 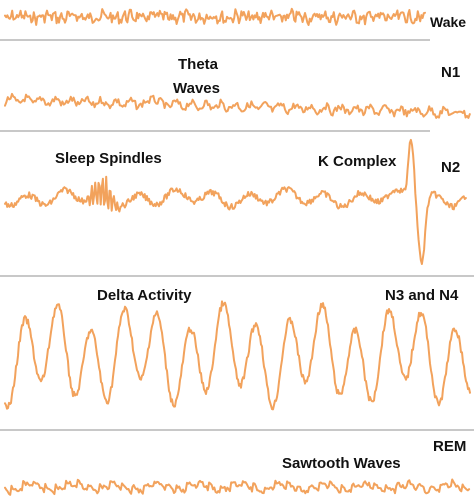 What do you see at coordinates (450, 167) in the screenshot?
I see `stage-label-n2: N2` at bounding box center [450, 167].